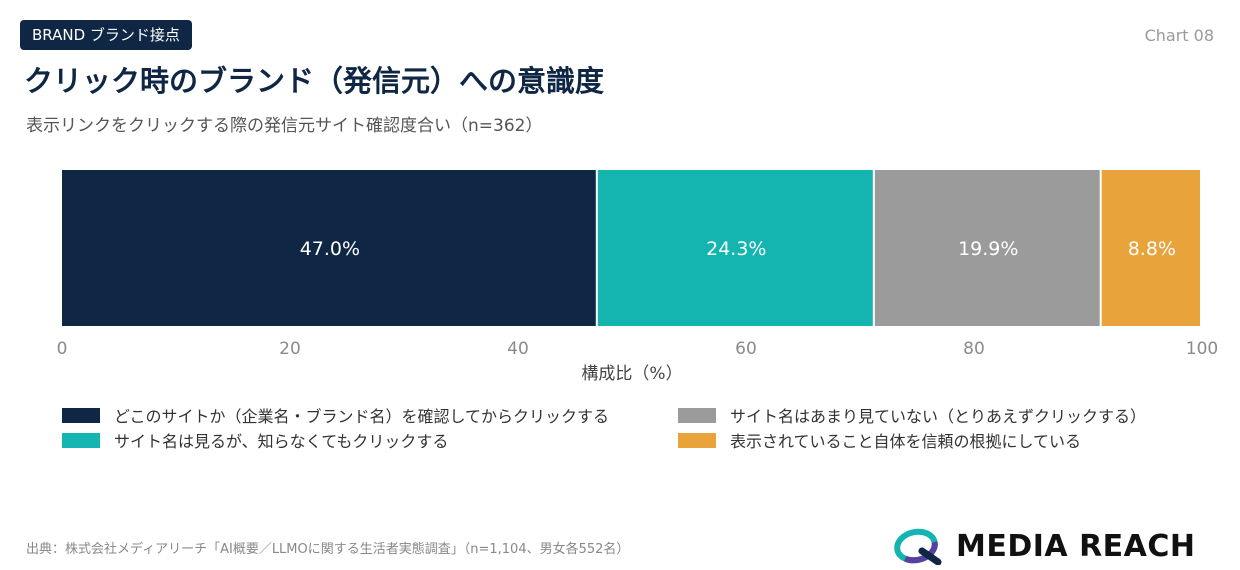 The width and height of the screenshot is (1240, 570). Describe the element at coordinates (1179, 35) in the screenshot. I see `chart-number: Chart 08` at that location.